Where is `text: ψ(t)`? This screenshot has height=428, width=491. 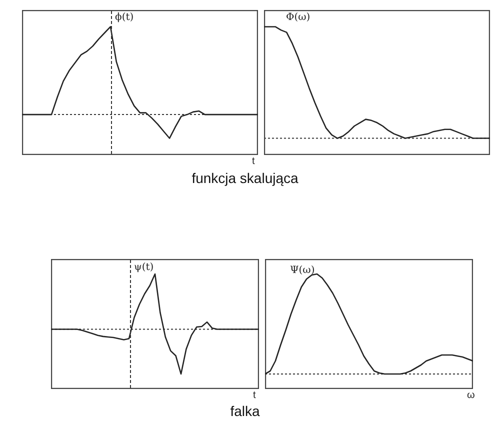
text: ψ(t) is located at coordinates (144, 267).